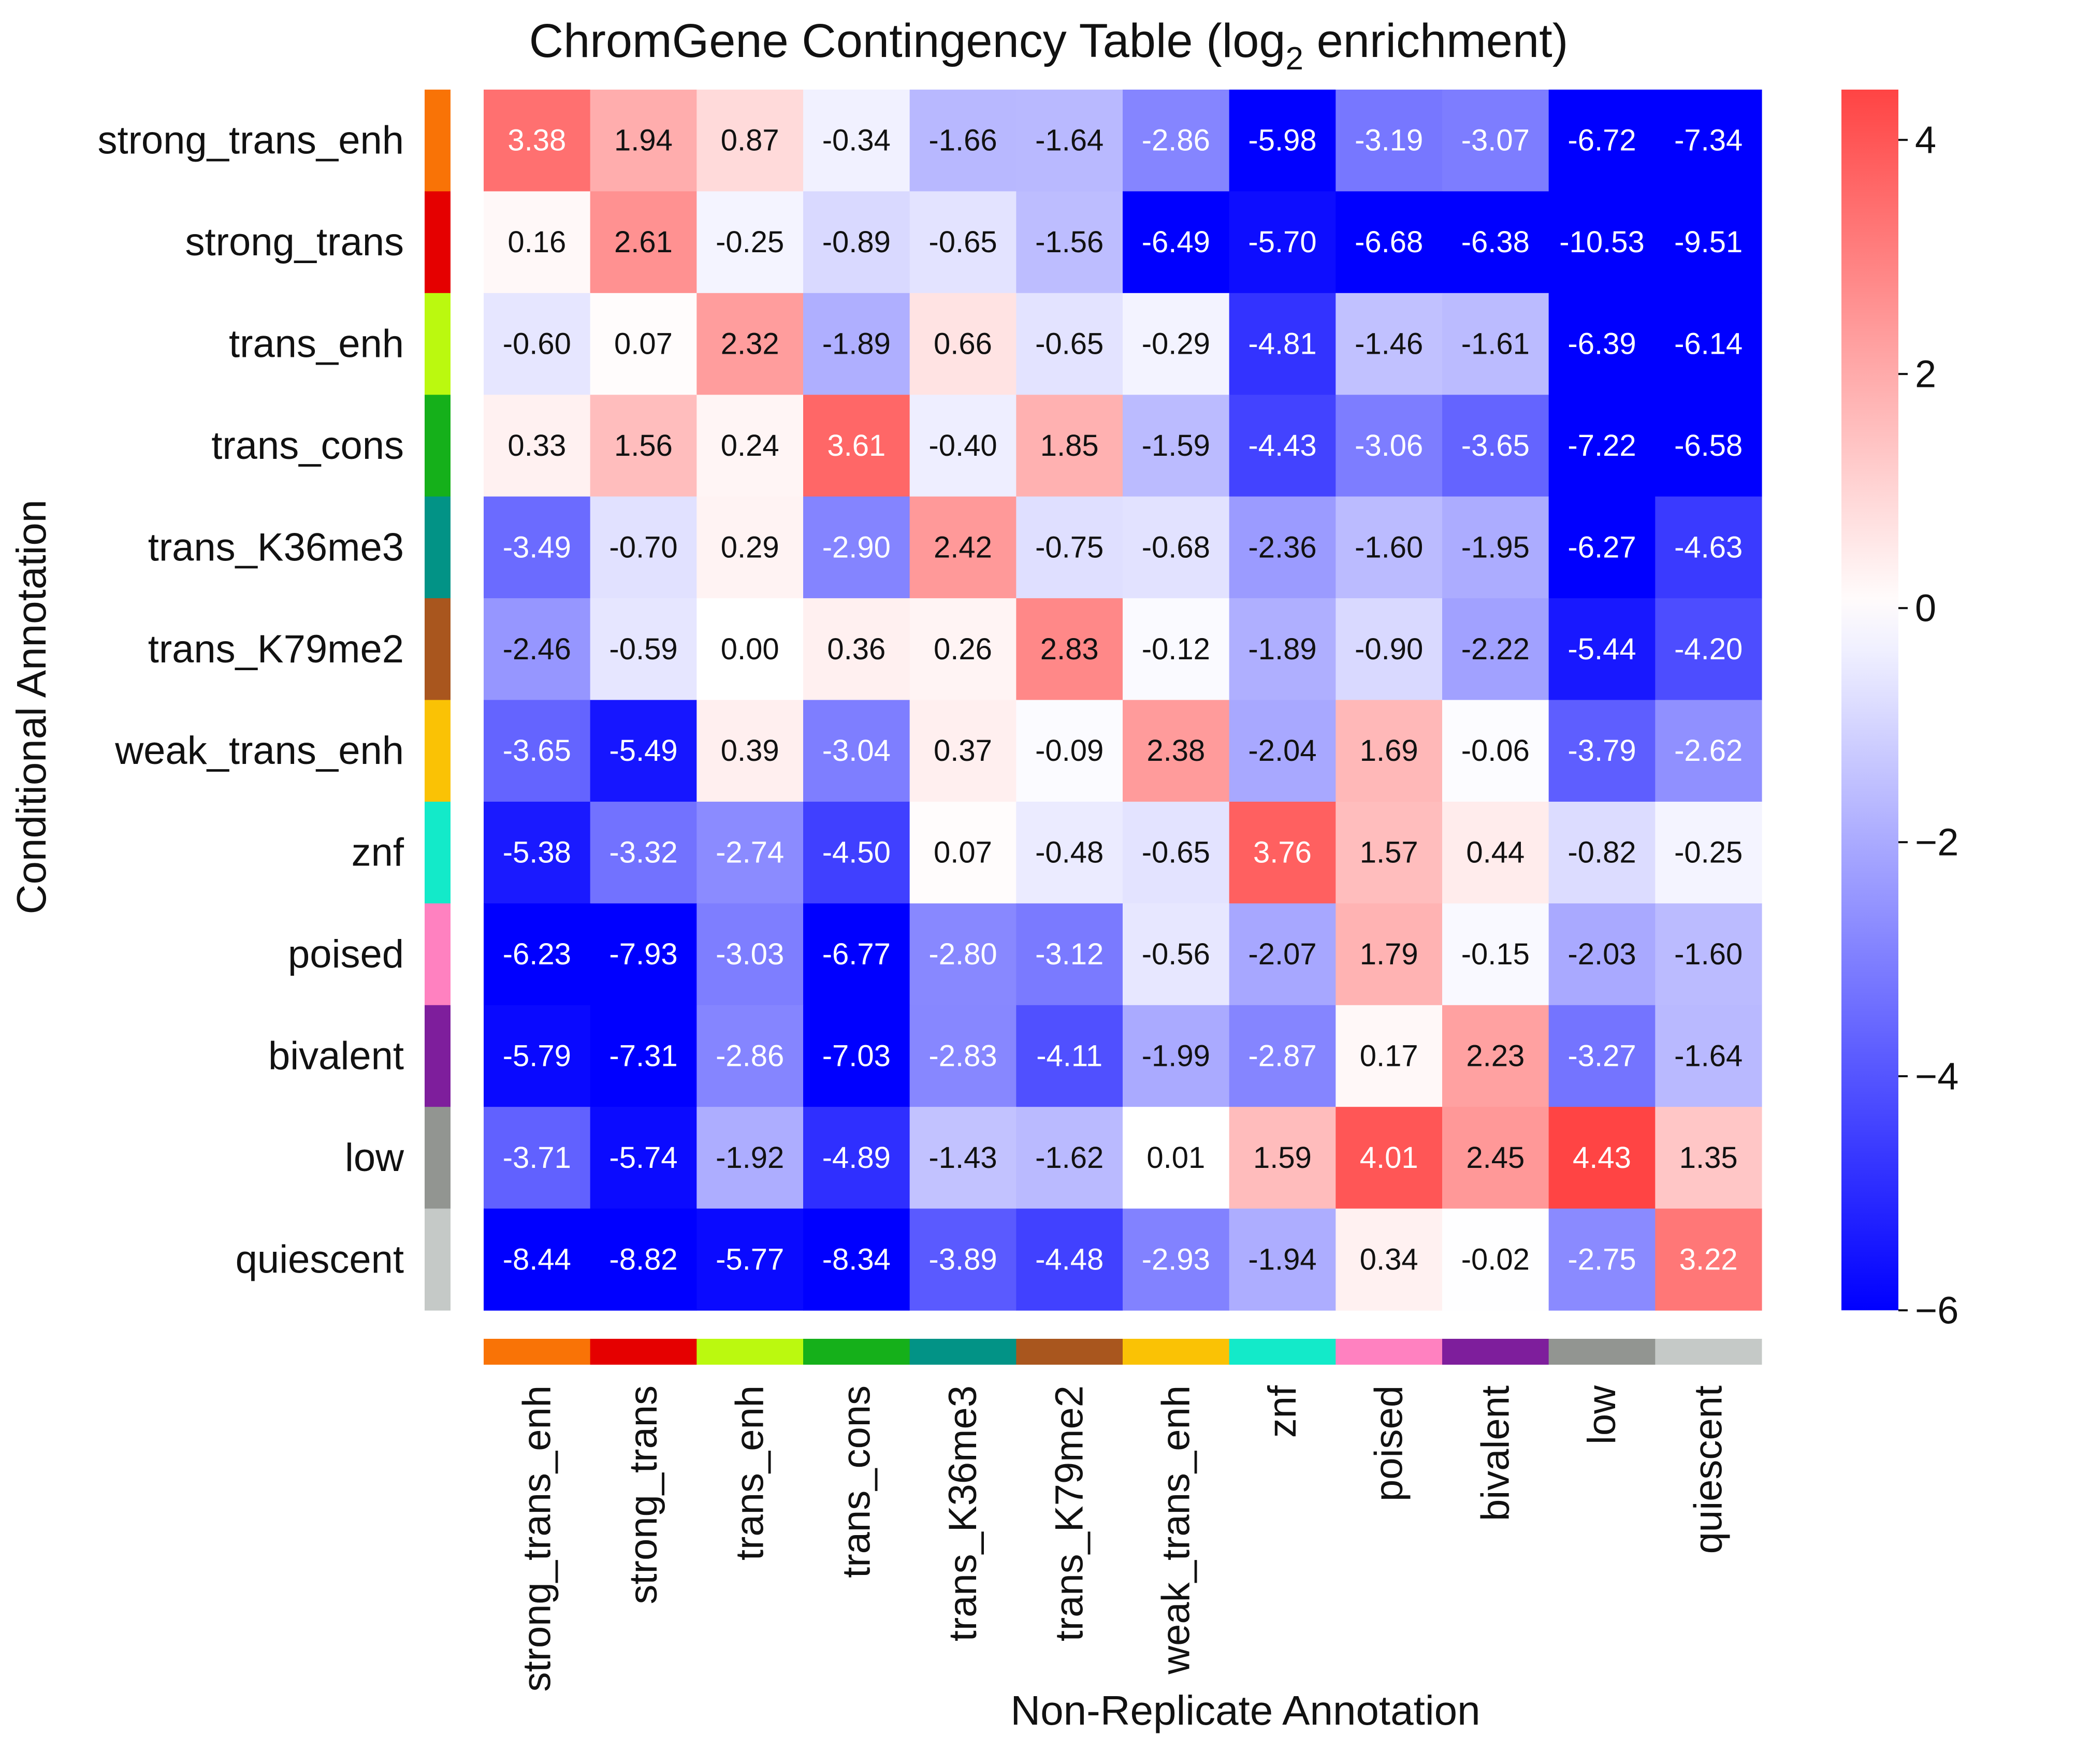 The image size is (2076, 1764). Describe the element at coordinates (856, 1481) in the screenshot. I see `x-tick-label: trans_cons` at that location.